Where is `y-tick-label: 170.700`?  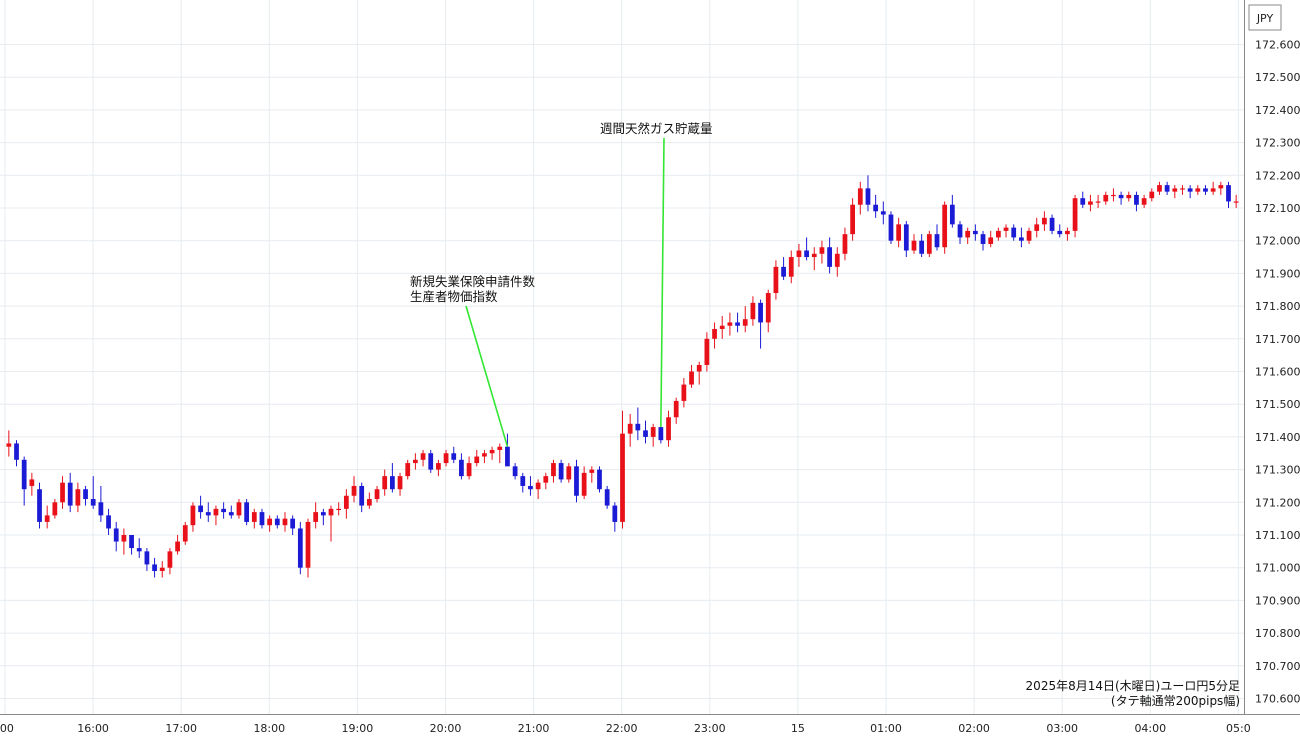 y-tick-label: 170.700 is located at coordinates (1277, 666).